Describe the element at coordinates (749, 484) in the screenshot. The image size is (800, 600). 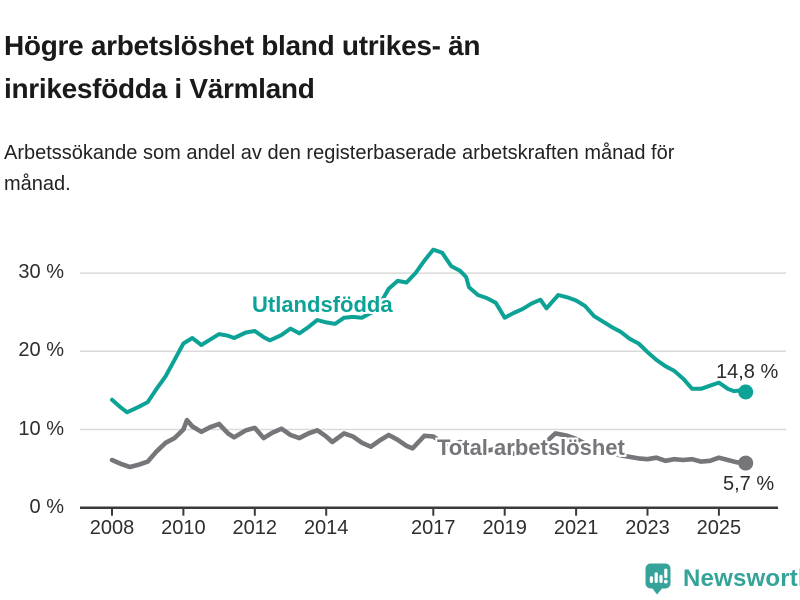
I see `end-value-label-total: 5,7 %` at that location.